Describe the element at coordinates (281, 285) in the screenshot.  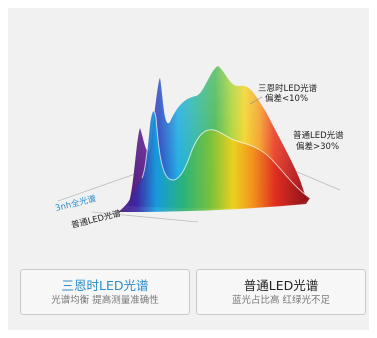
I see `common-led-card-title: 普通LED光谱` at that location.